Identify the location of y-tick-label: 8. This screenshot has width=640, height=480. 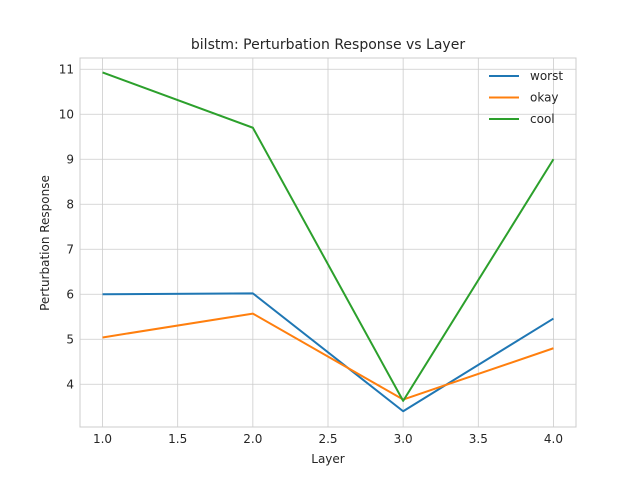
(70, 204).